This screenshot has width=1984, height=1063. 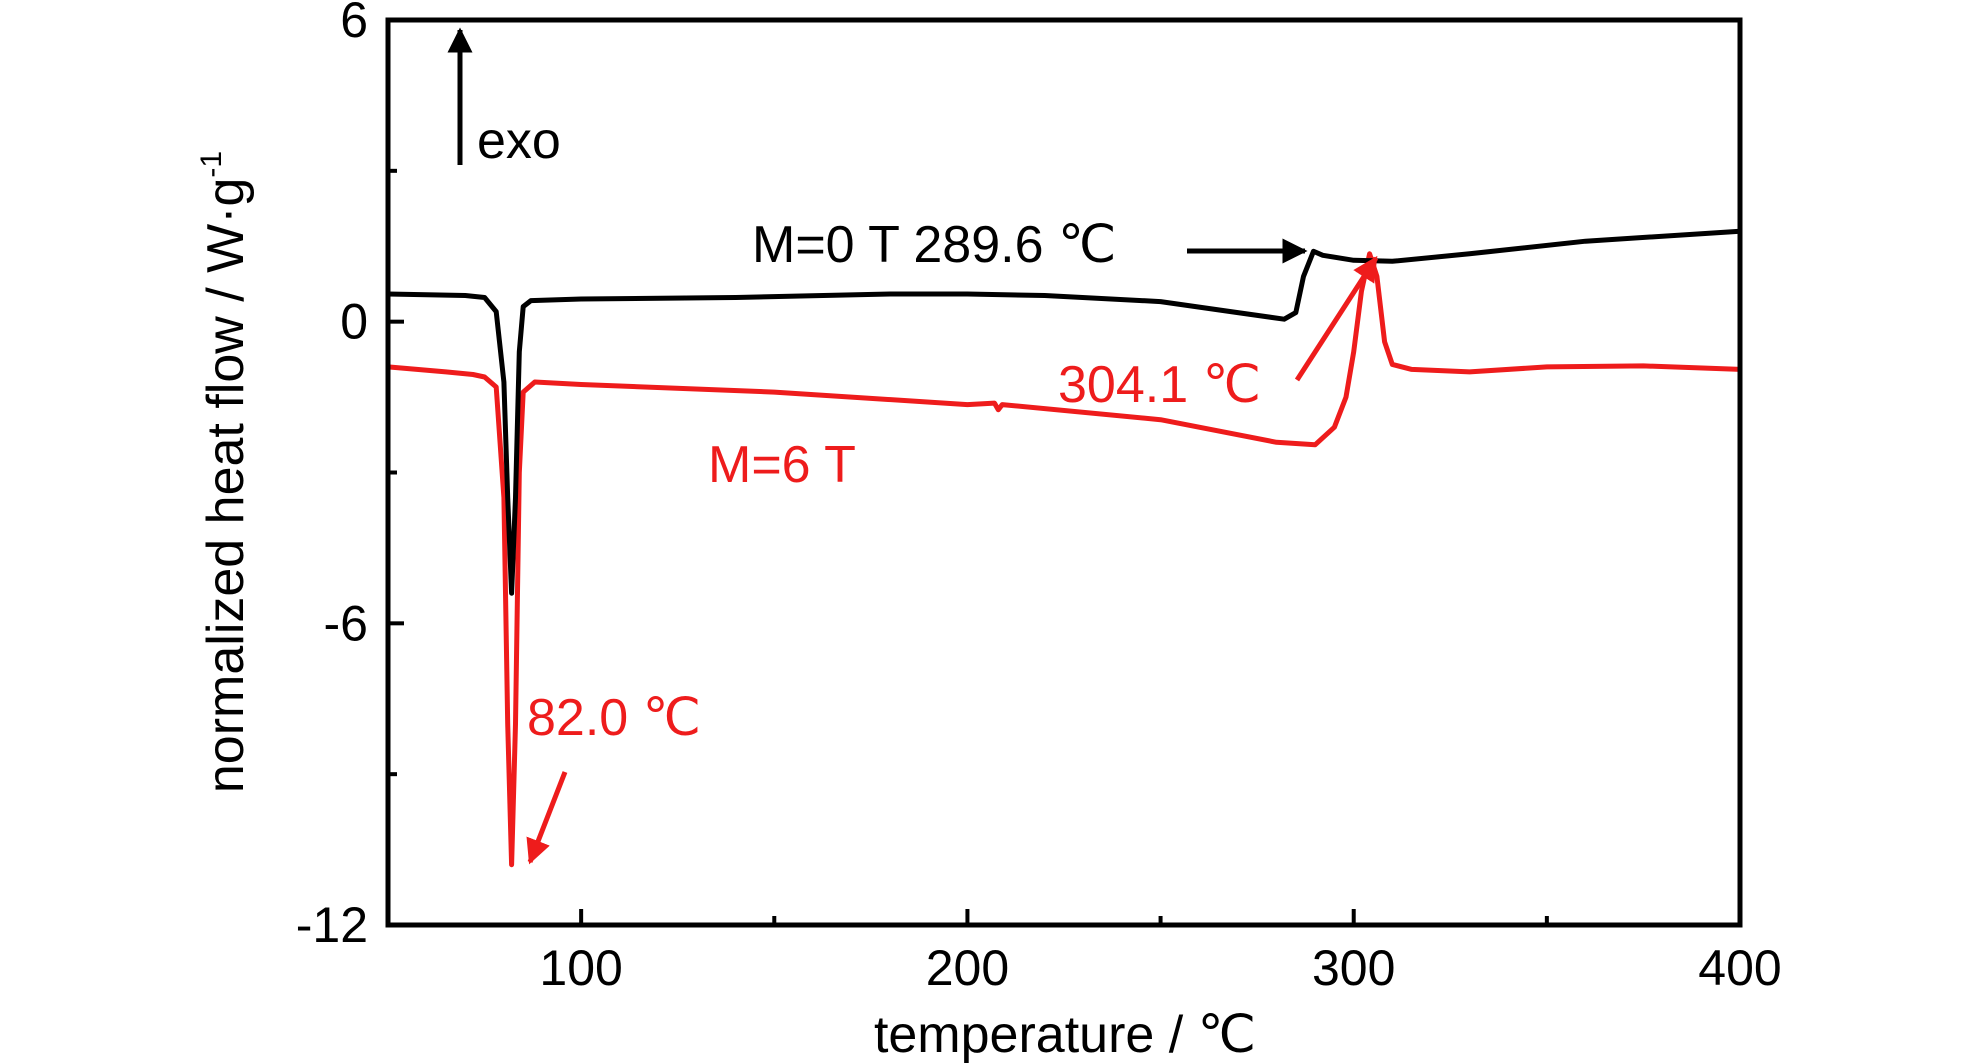 What do you see at coordinates (934, 245) in the screenshot?
I see `m0-peak-label: M=0 T 289.6 ℃` at bounding box center [934, 245].